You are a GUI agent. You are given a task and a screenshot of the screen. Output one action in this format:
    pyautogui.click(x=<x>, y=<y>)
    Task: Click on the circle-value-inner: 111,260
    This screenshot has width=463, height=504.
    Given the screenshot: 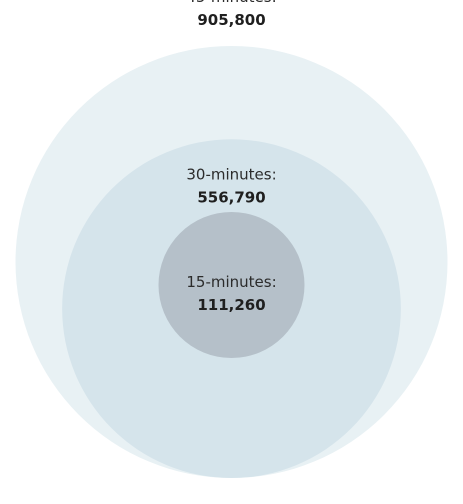 What is the action you would take?
    pyautogui.click(x=231, y=305)
    